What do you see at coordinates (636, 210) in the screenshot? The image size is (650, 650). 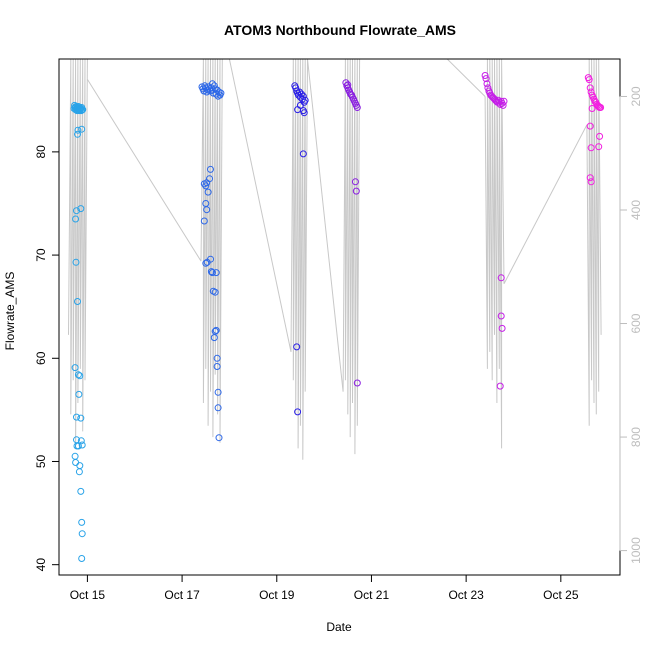 I see `y2-tick-label: 400` at bounding box center [636, 210].